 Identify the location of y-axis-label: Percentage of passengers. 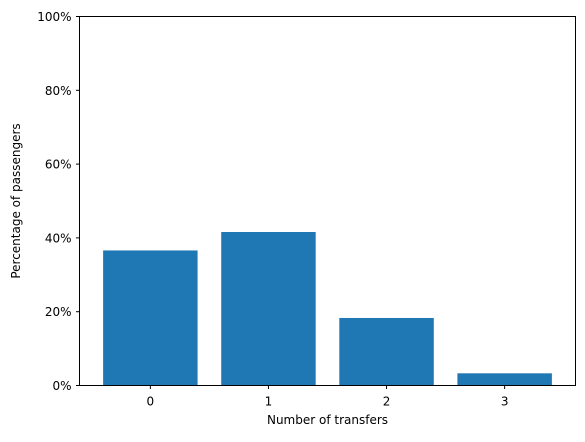
(16, 200).